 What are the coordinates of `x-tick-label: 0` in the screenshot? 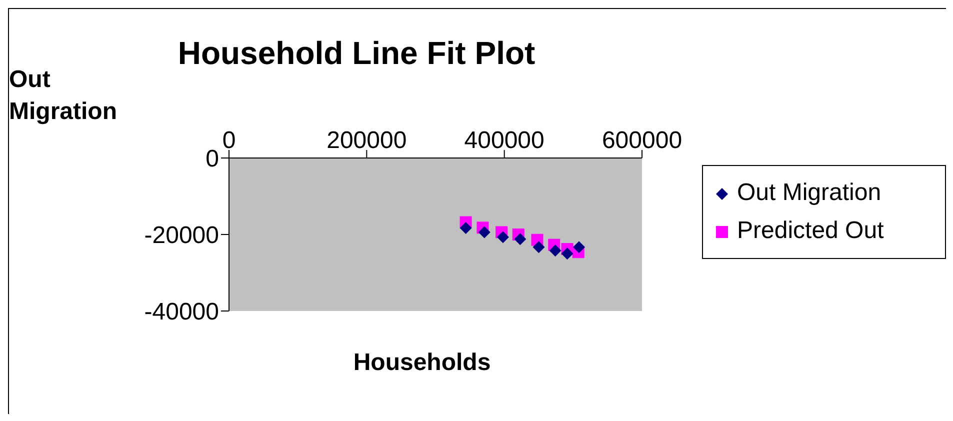 It's located at (229, 140).